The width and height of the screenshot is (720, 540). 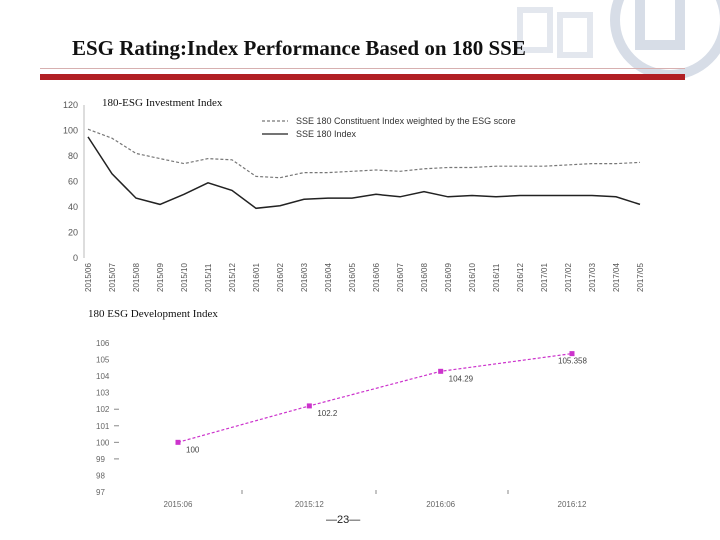 I want to click on title-divider-thin, so click(x=362, y=68).